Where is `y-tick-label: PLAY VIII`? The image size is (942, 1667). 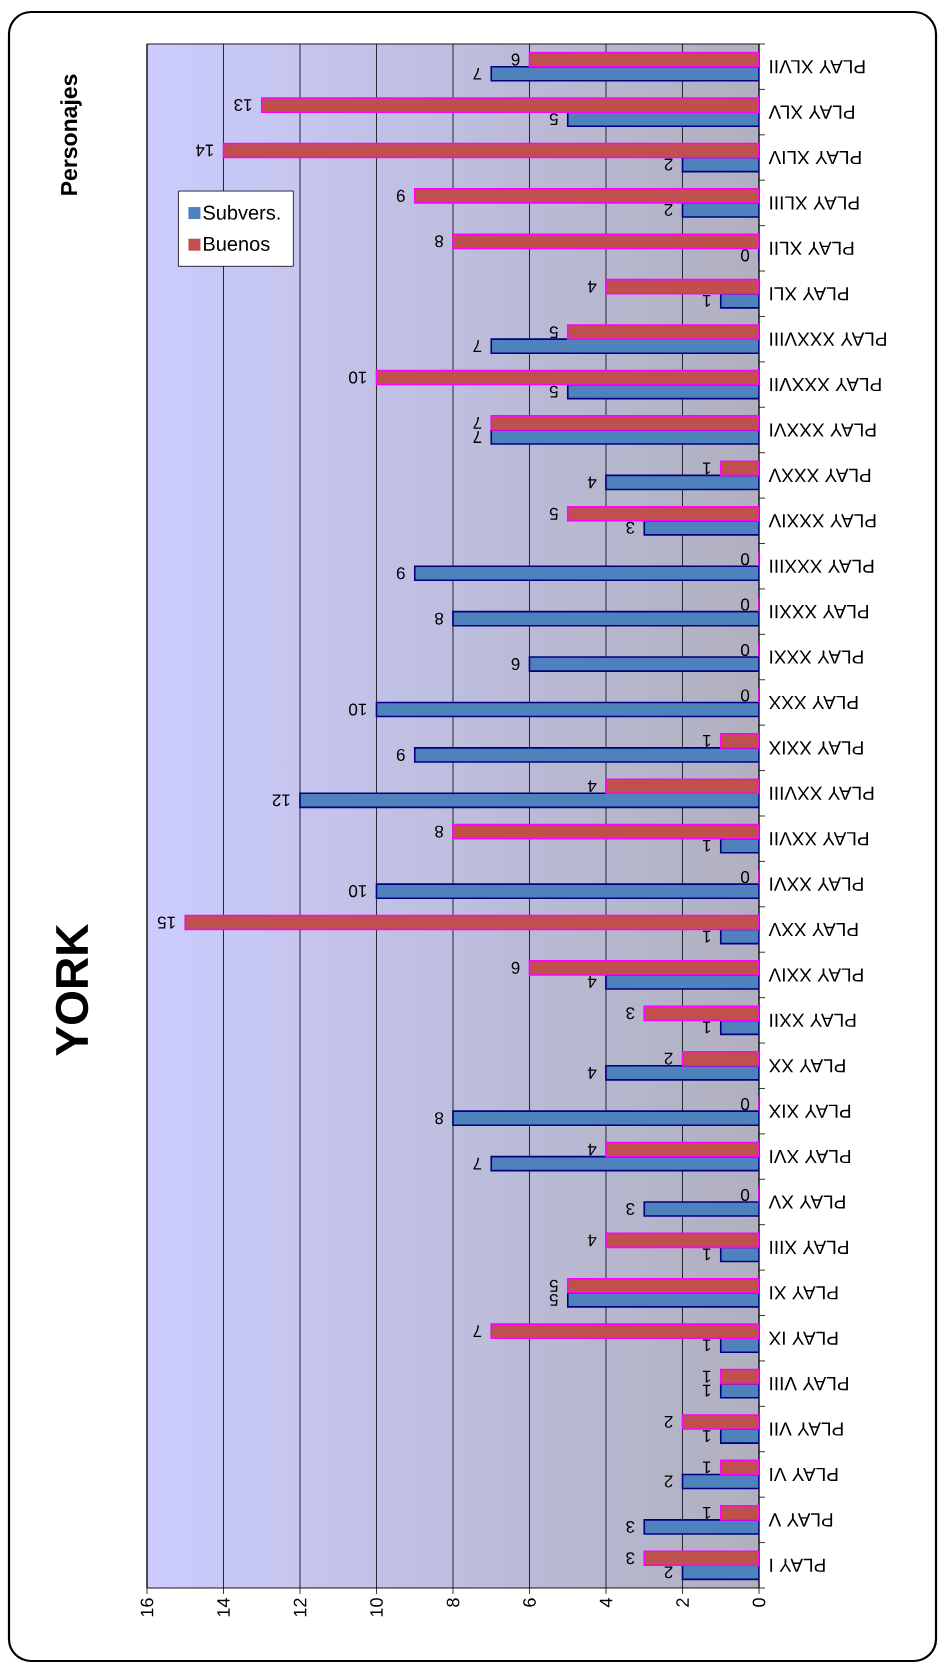 y-tick-label: PLAY VIII is located at coordinates (809, 1384).